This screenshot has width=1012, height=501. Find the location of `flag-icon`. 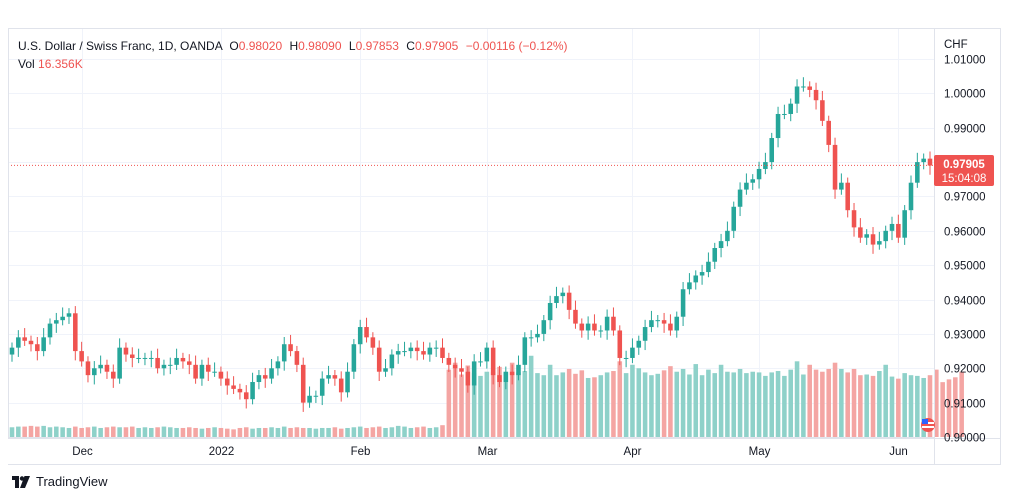

flag-icon is located at coordinates (928, 425).